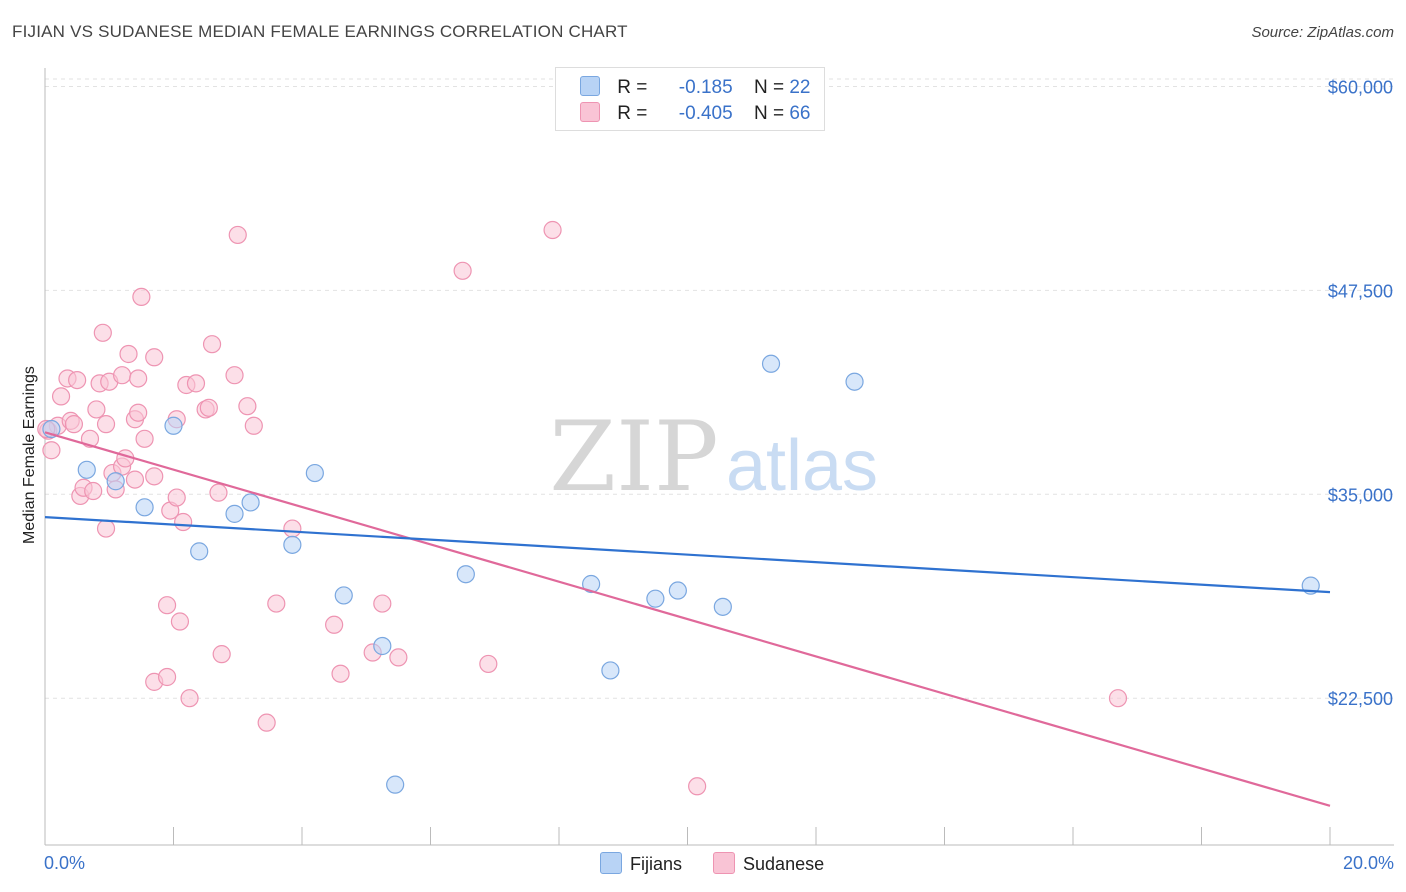  What do you see at coordinates (632, 113) in the screenshot?
I see `sudanese-r-label: R =` at bounding box center [632, 113].